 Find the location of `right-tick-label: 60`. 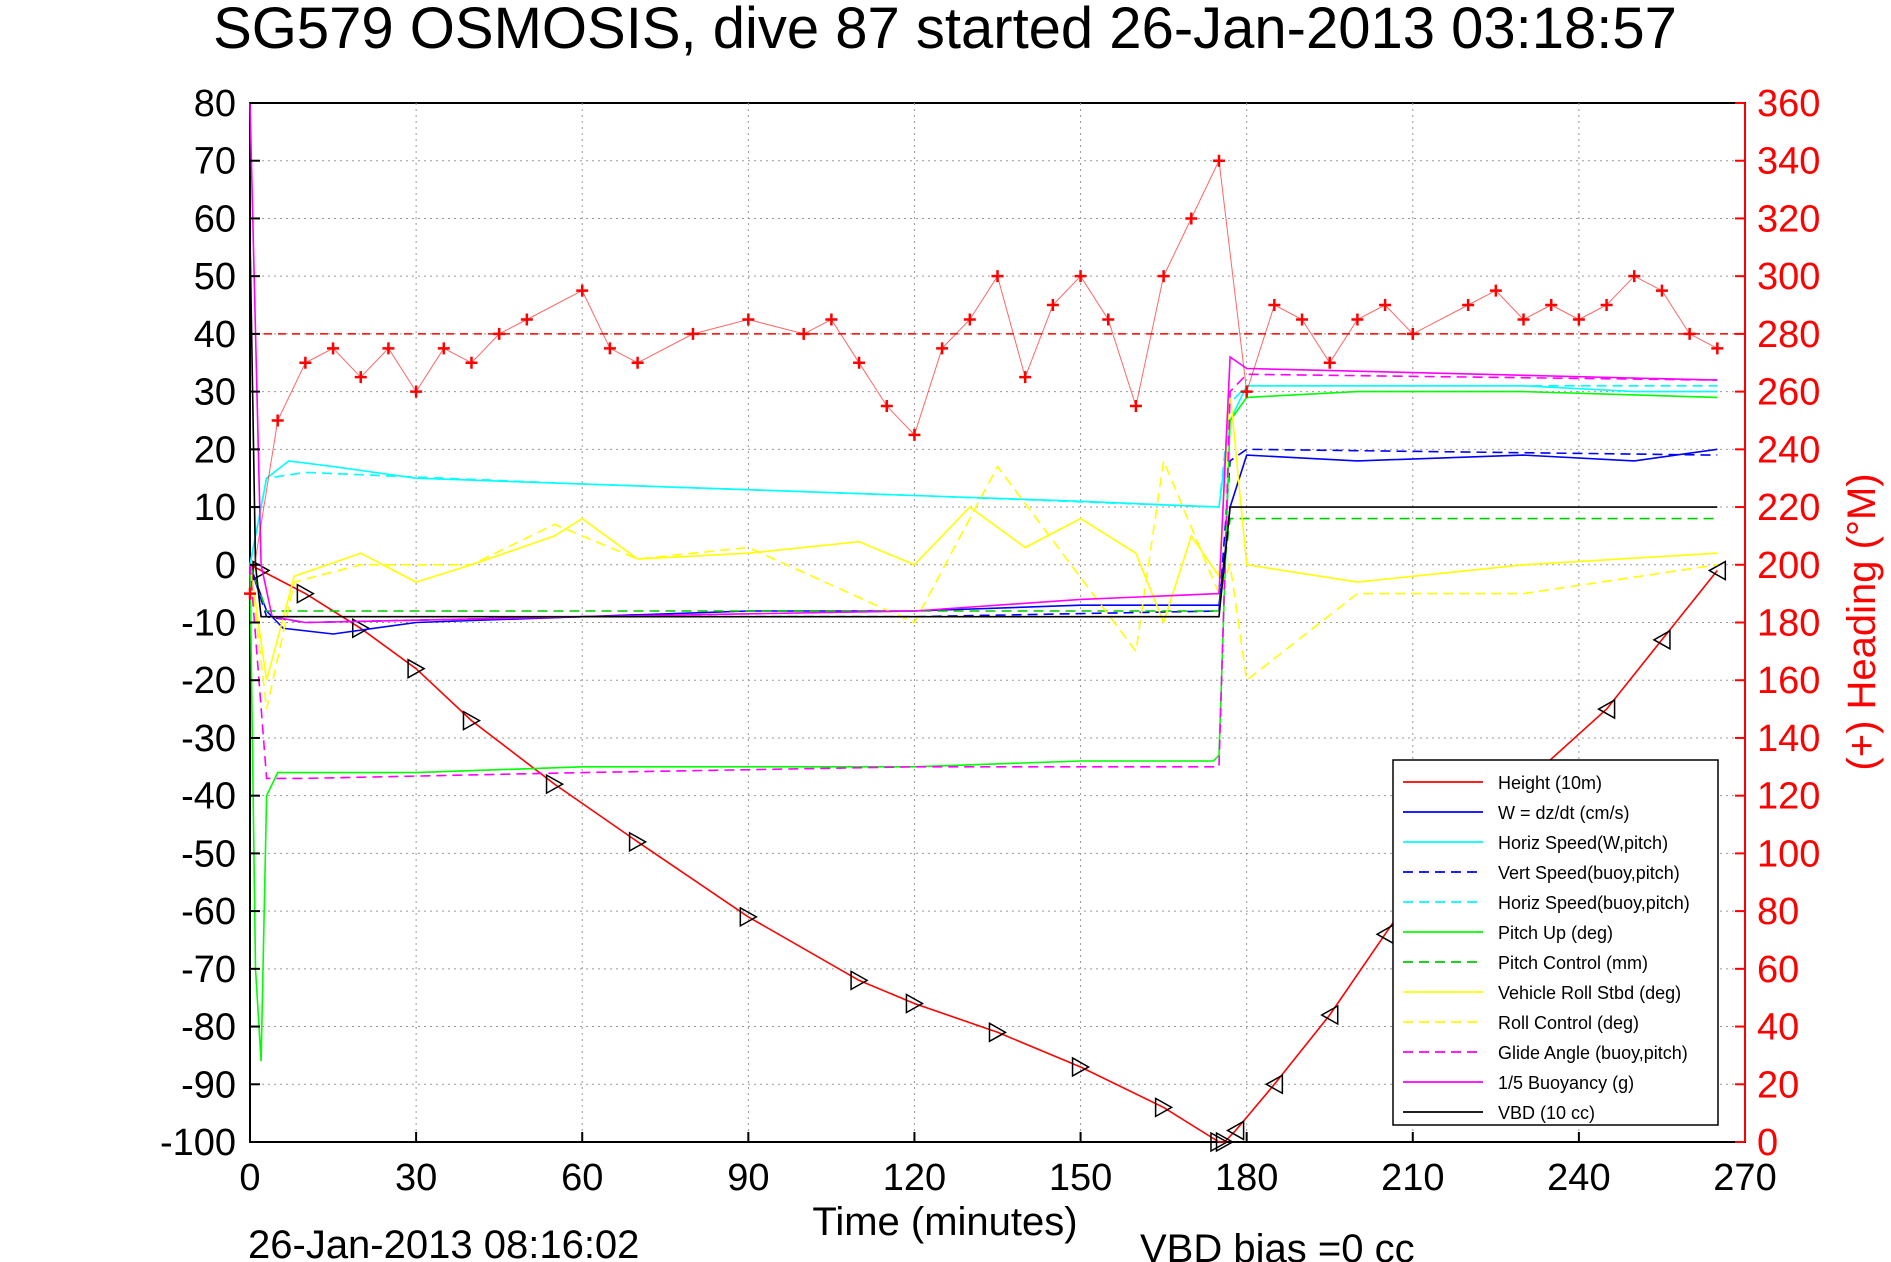

right-tick-label: 60 is located at coordinates (1778, 970).